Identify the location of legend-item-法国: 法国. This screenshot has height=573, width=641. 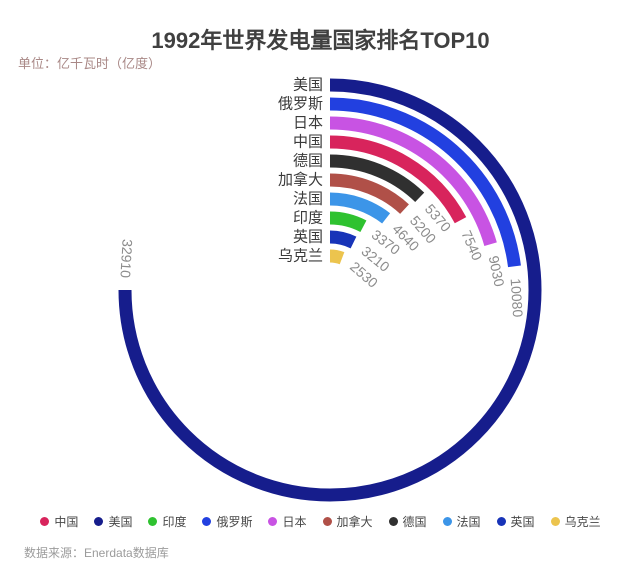
(461, 521).